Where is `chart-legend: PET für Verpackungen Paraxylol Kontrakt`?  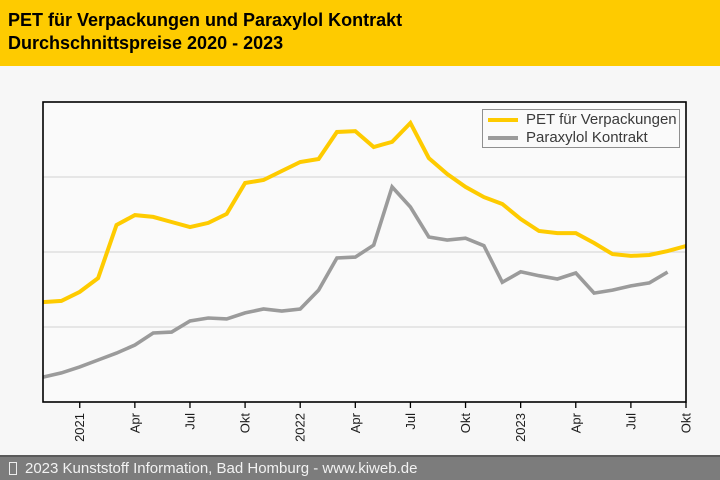 chart-legend: PET für Verpackungen Paraxylol Kontrakt is located at coordinates (581, 128).